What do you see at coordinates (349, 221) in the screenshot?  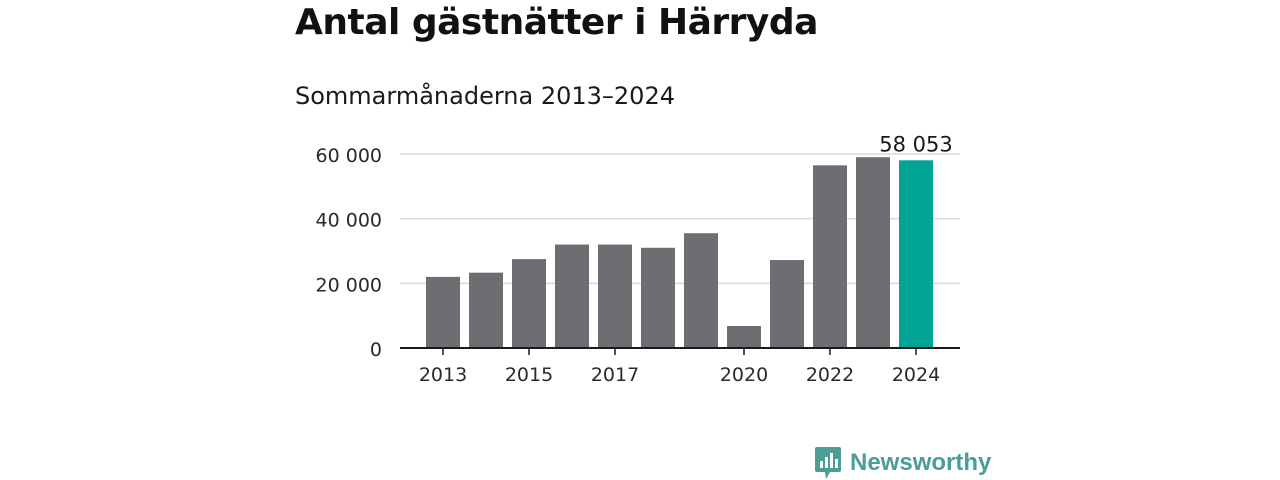 I see `y-tick-label: 40 000` at bounding box center [349, 221].